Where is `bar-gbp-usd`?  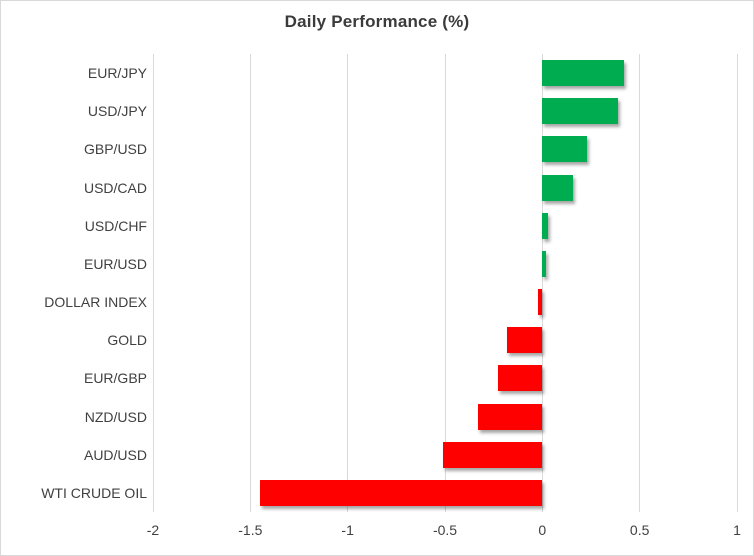 bar-gbp-usd is located at coordinates (565, 149).